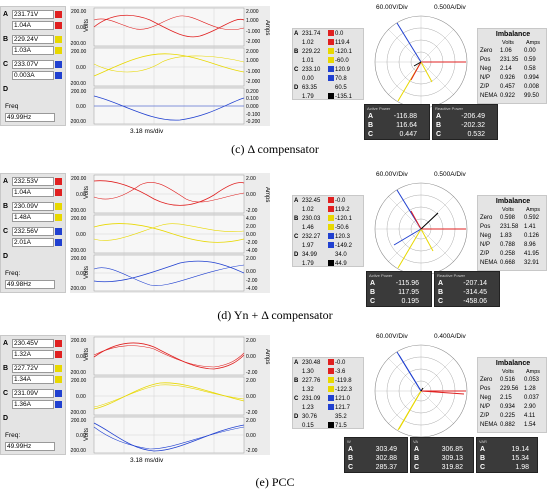 The height and width of the screenshot is (499, 550). Describe the element at coordinates (32, 379) in the screenshot. I see `channel-b-current: 1.34A` at that location.